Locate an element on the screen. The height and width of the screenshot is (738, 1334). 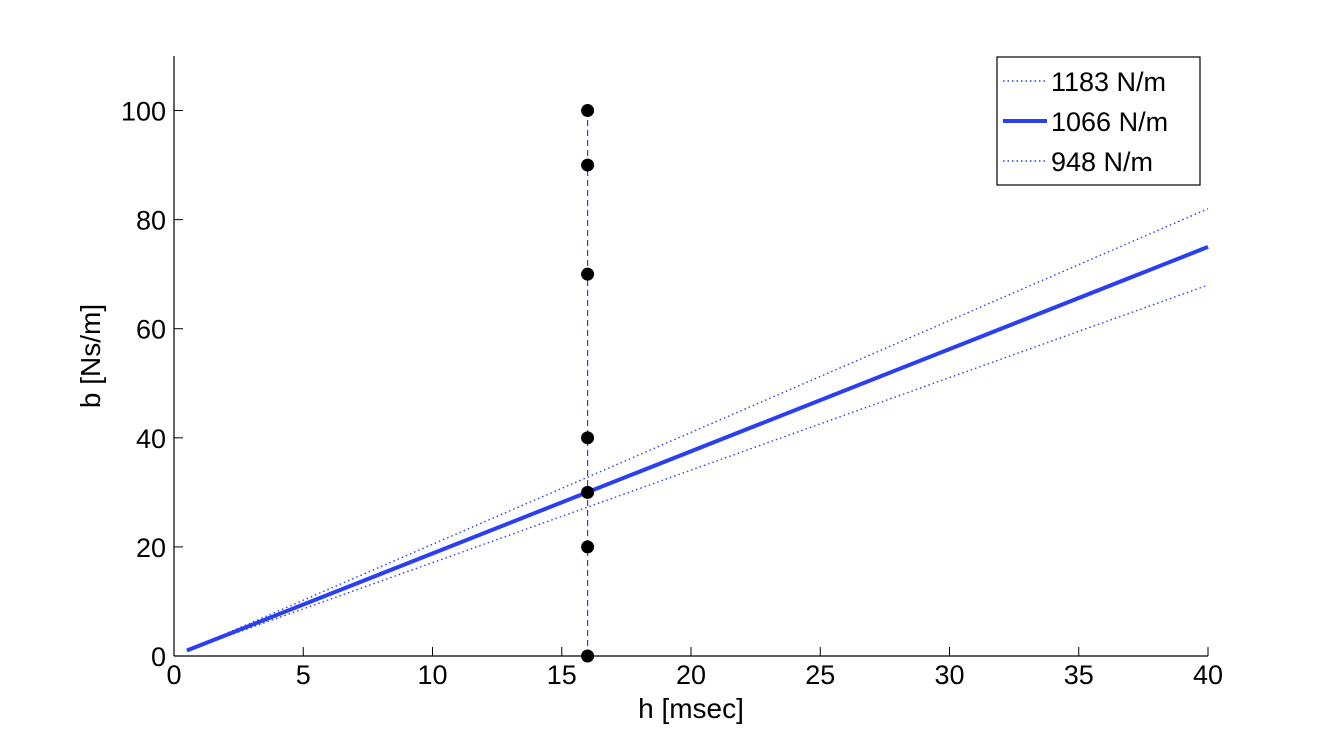
y-tick-label: 20 is located at coordinates (151, 548).